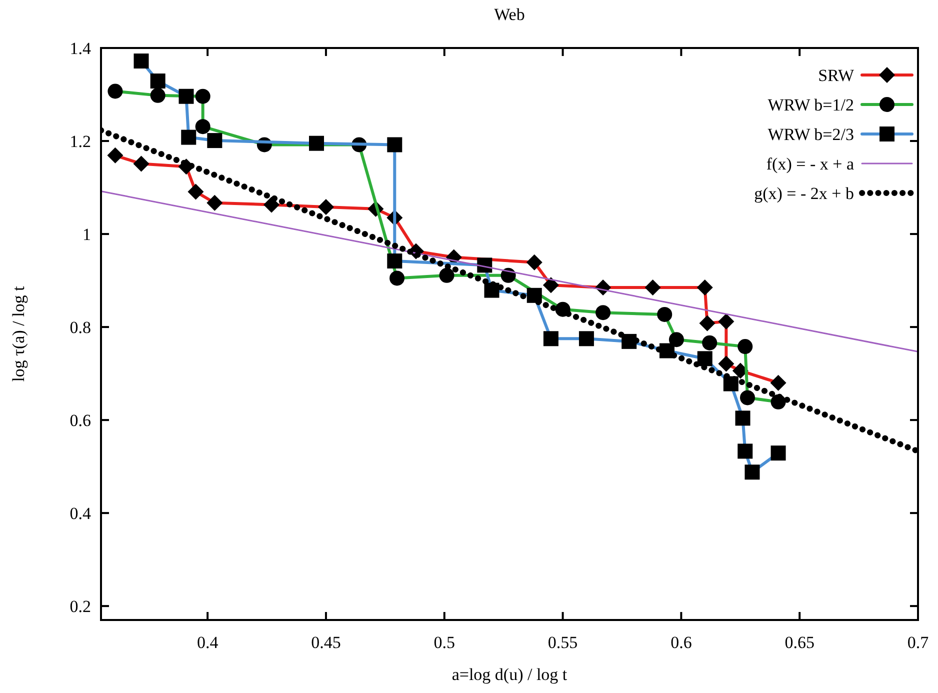 Image resolution: width=938 pixels, height=693 pixels. What do you see at coordinates (918, 642) in the screenshot?
I see `x-tick-label: 0.7` at bounding box center [918, 642].